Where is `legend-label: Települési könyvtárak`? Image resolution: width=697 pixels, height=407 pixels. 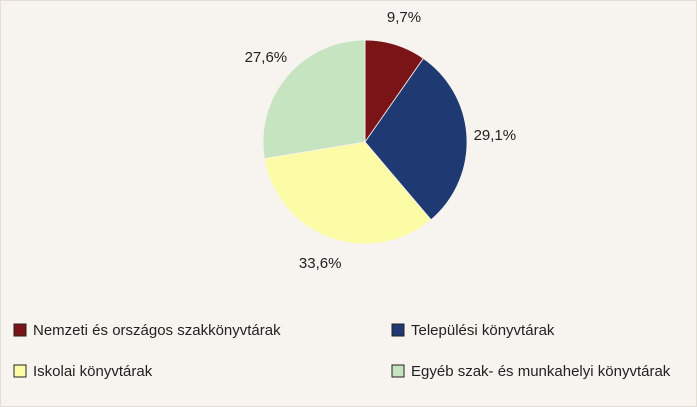
legend-label: Települési könyvtárak is located at coordinates (483, 330).